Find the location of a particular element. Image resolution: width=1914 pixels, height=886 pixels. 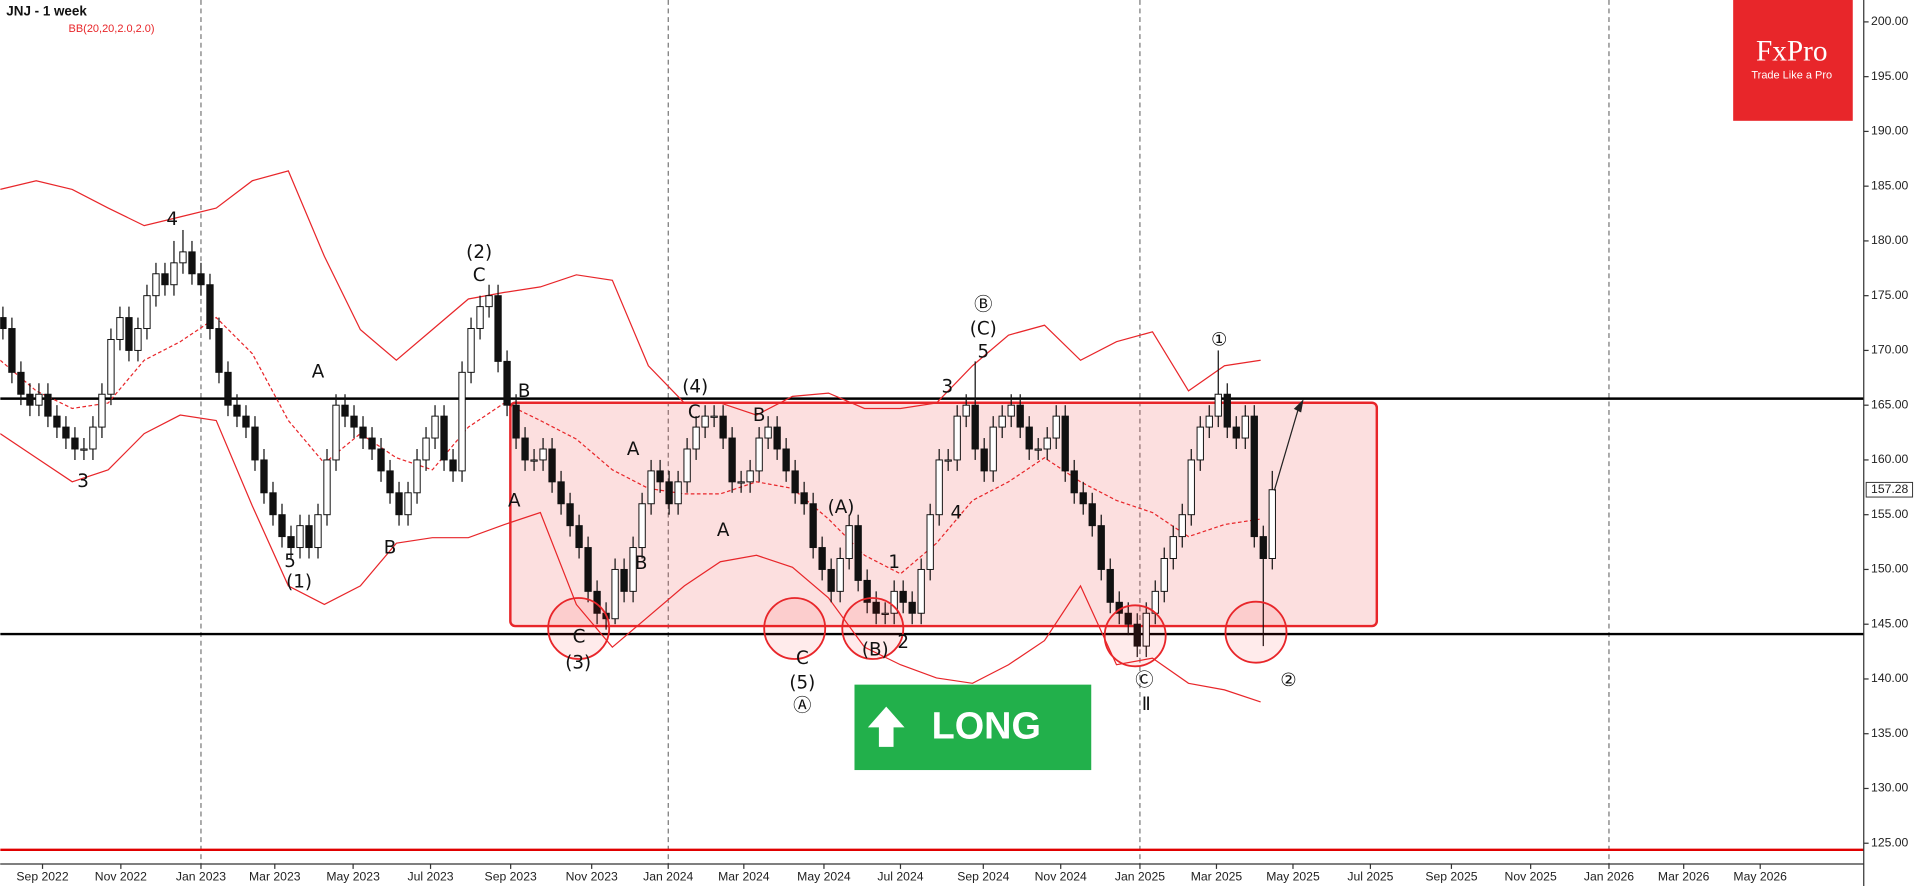

logo: FxPro Trade Like a Pro is located at coordinates (1793, 60).